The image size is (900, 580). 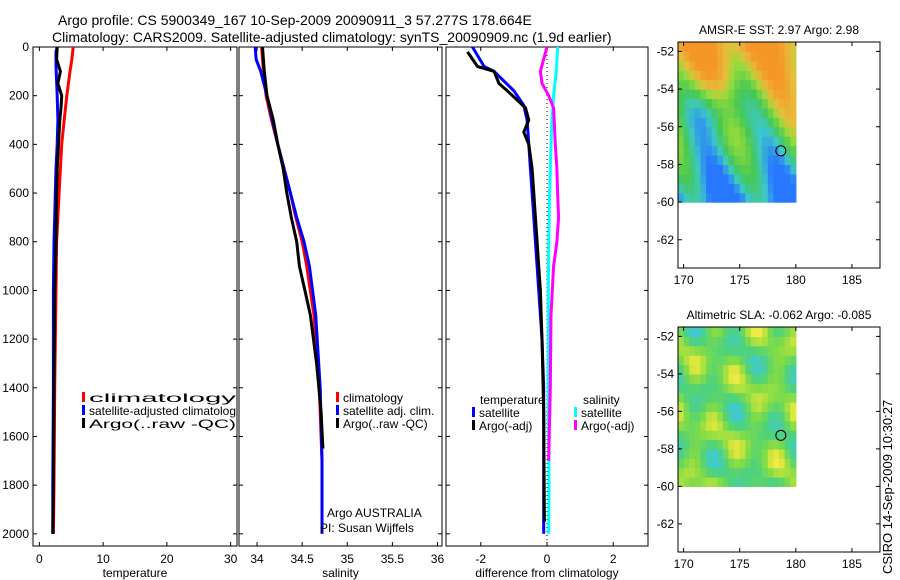 I want to click on legend-entry: climatology, so click(x=162, y=398).